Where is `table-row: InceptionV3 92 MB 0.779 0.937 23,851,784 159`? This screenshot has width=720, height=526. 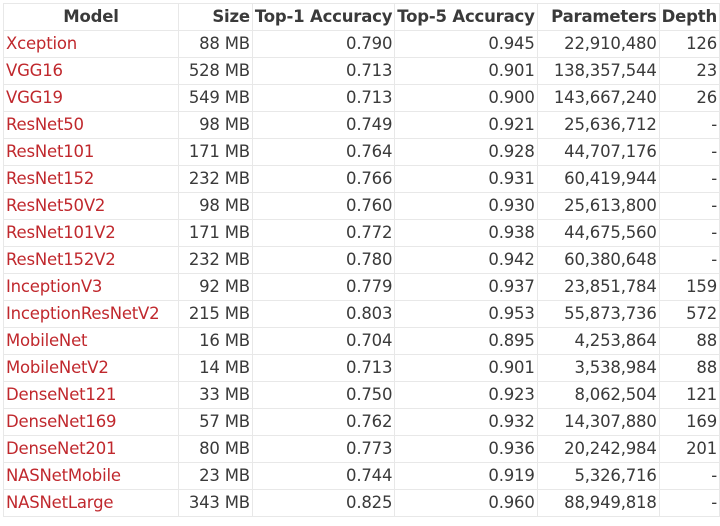
table-row: InceptionV3 92 MB 0.779 0.937 23,851,784 159 is located at coordinates (361, 287).